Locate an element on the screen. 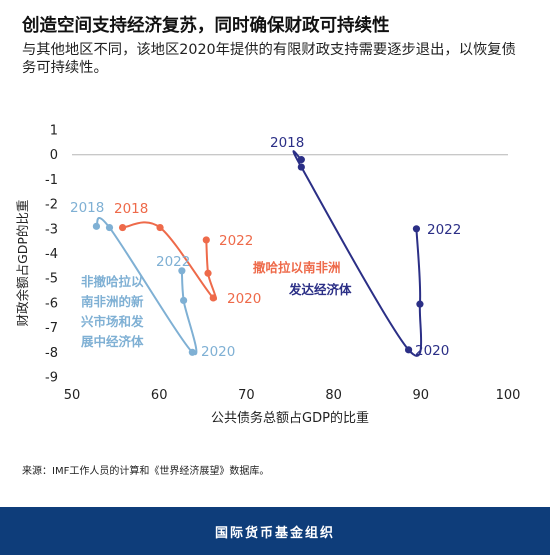  x-tick-label: 50 is located at coordinates (72, 395).